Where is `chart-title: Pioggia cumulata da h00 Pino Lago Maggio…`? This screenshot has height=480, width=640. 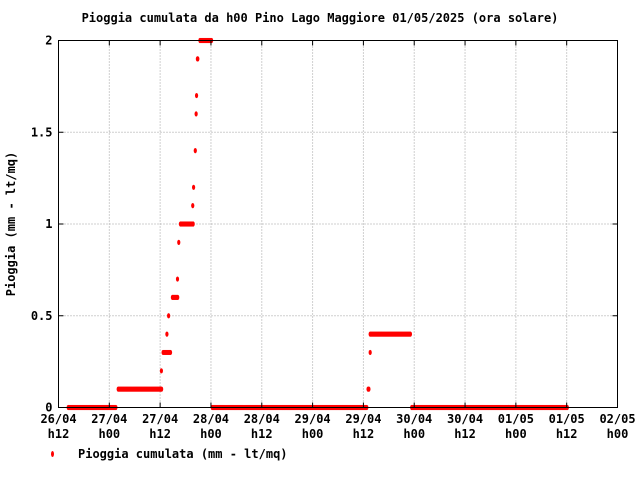
chart-title: Pioggia cumulata da h00 Pino Lago Maggio… is located at coordinates (320, 18).